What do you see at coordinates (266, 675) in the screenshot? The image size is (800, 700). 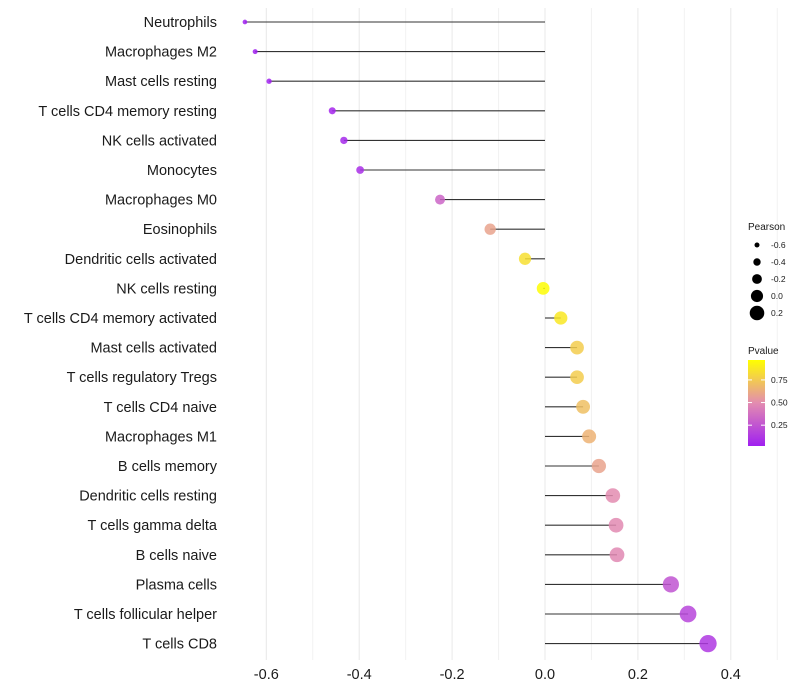 I see `x-tick-label: -0.6` at bounding box center [266, 675].